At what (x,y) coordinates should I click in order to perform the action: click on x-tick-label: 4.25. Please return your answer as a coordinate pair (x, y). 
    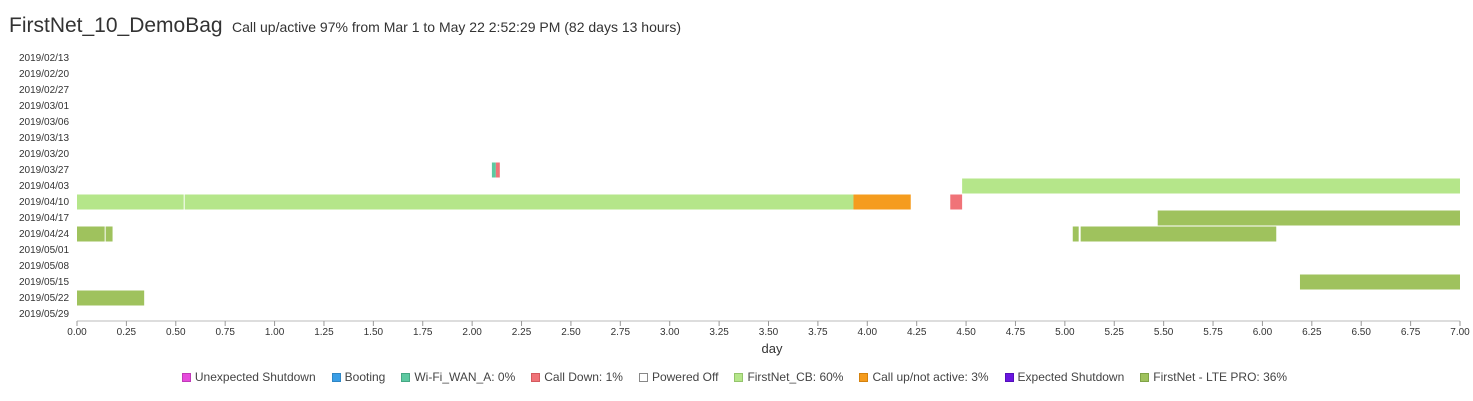
    Looking at the image, I should click on (917, 332).